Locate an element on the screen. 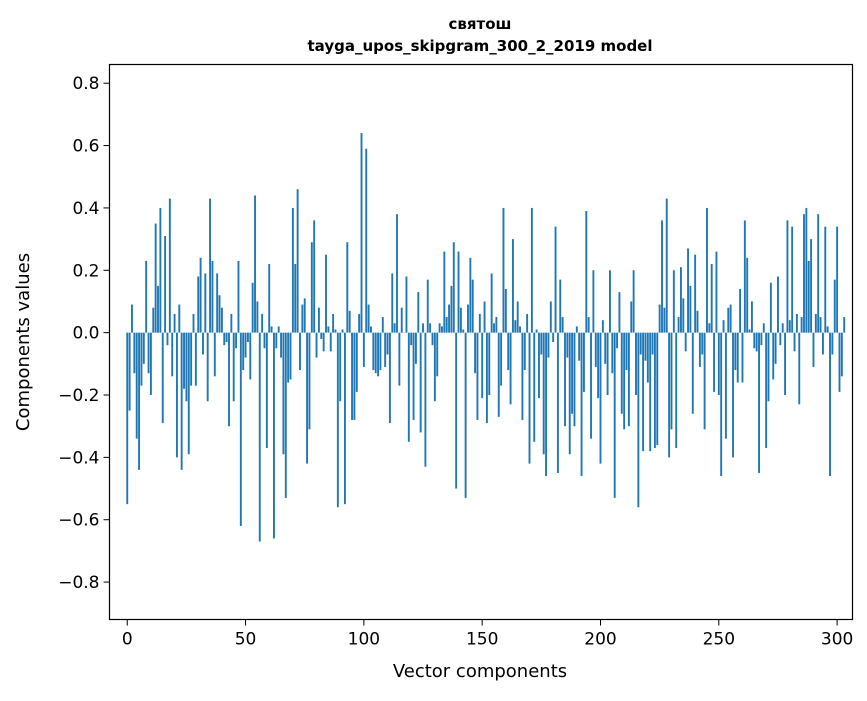  x-tick-label: 50 is located at coordinates (246, 640).